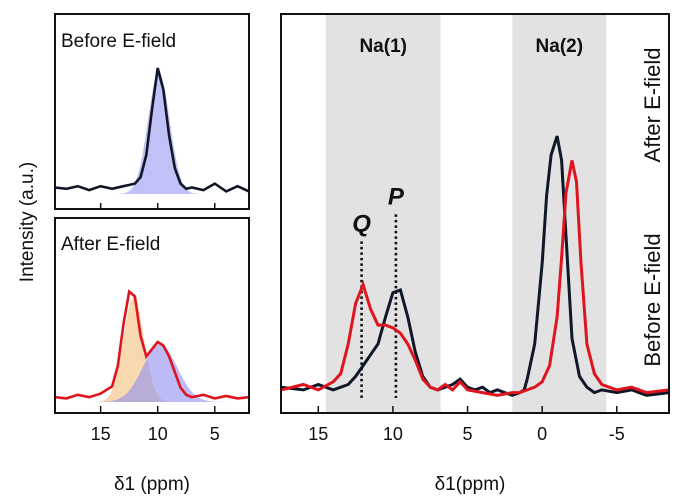 The height and width of the screenshot is (497, 675). Describe the element at coordinates (652, 105) in the screenshot. I see `legend-after-e-field: After E-field` at that location.